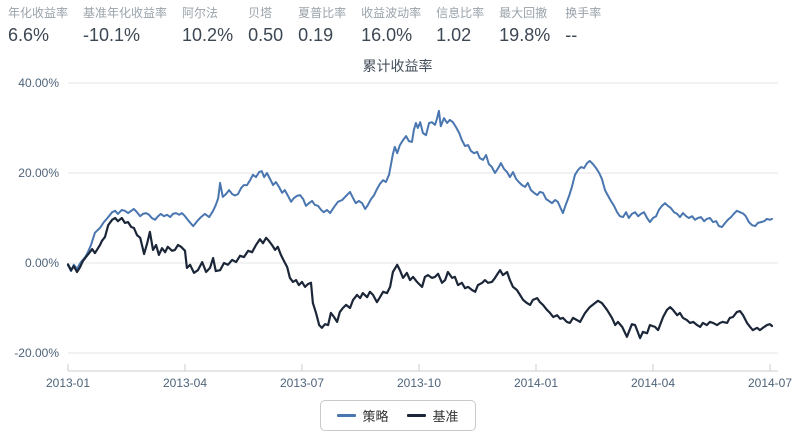  I want to click on stat-label: 年化收益率, so click(38, 13).